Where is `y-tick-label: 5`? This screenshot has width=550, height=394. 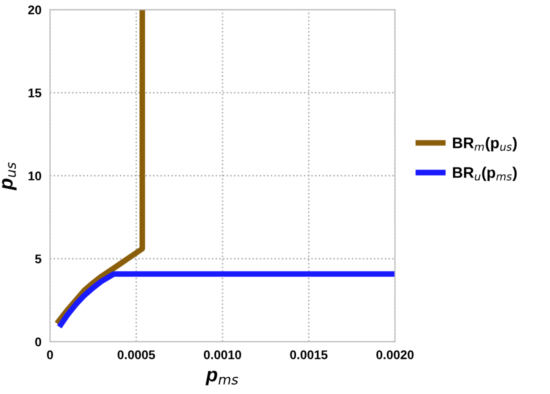
y-tick-label: 5 is located at coordinates (38, 259).